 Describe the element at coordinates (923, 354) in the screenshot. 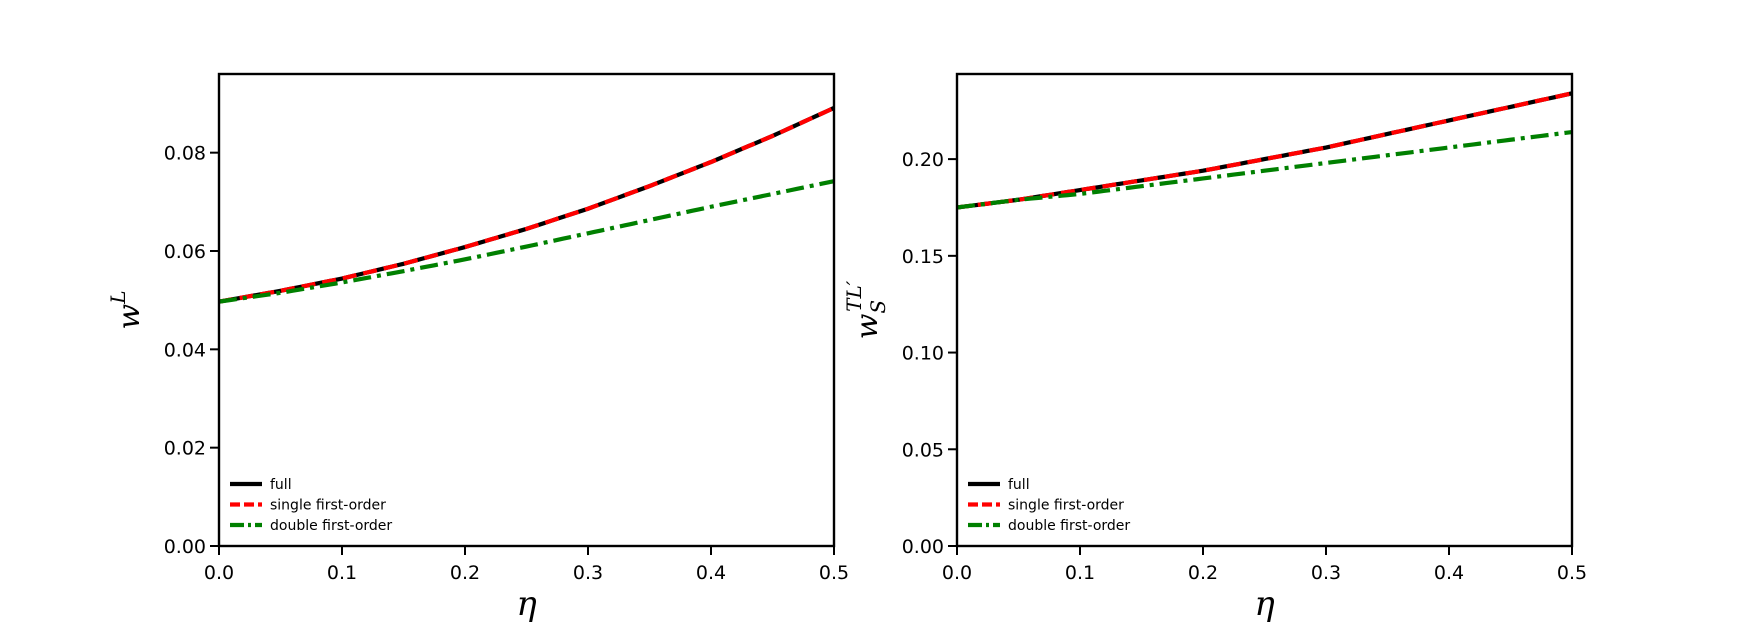

I see `y-tick-label: 0.10` at that location.